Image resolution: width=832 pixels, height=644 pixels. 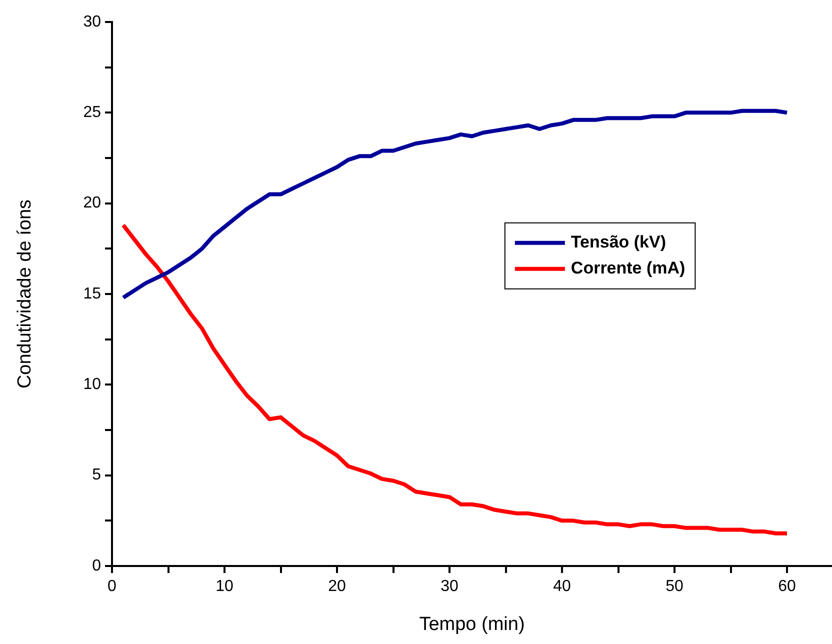 I want to click on y-tick-label: 10, so click(x=92, y=385).